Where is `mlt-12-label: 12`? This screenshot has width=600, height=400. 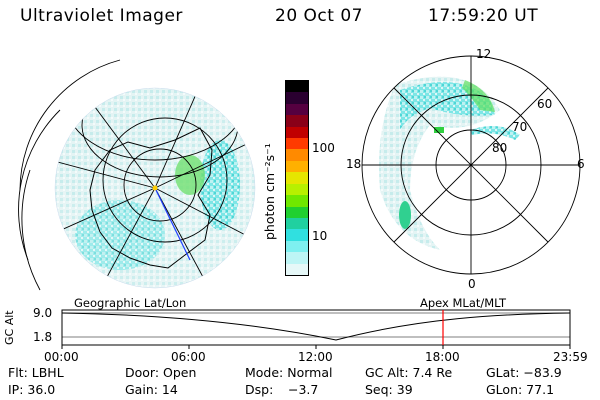 mlt-12-label: 12 is located at coordinates (484, 54).